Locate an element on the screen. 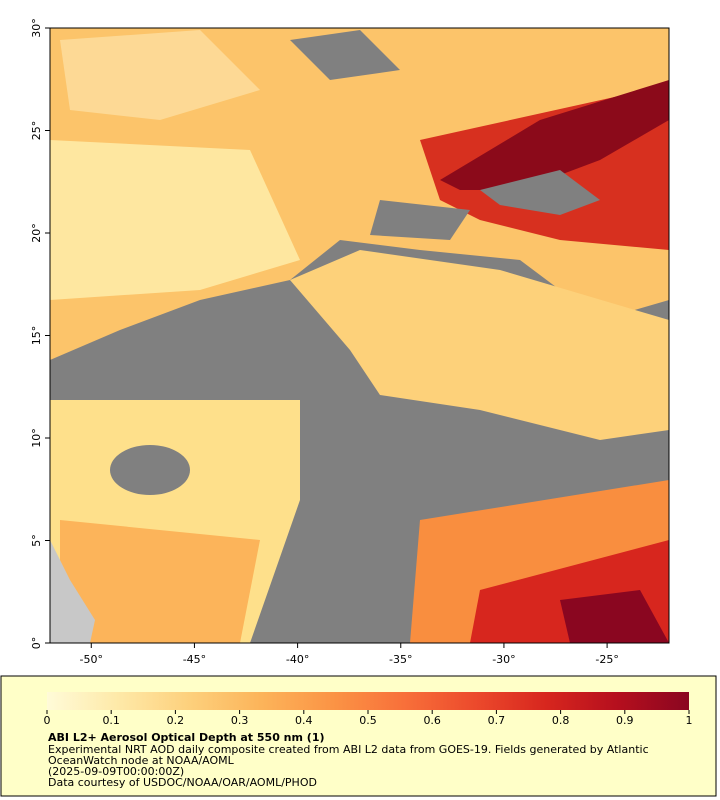 The height and width of the screenshot is (800, 720). colorbar-tick-label: 0.8 is located at coordinates (561, 720).